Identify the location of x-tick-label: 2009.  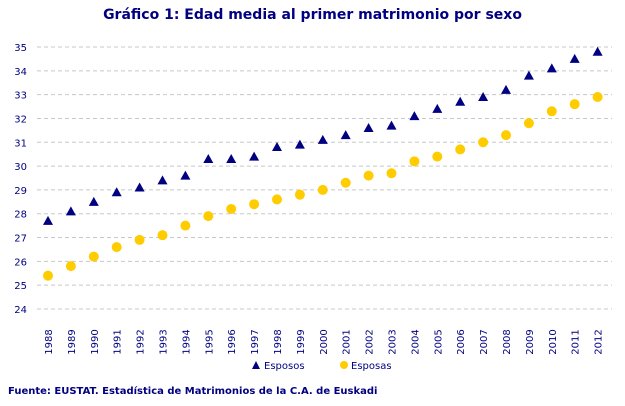
(530, 341).